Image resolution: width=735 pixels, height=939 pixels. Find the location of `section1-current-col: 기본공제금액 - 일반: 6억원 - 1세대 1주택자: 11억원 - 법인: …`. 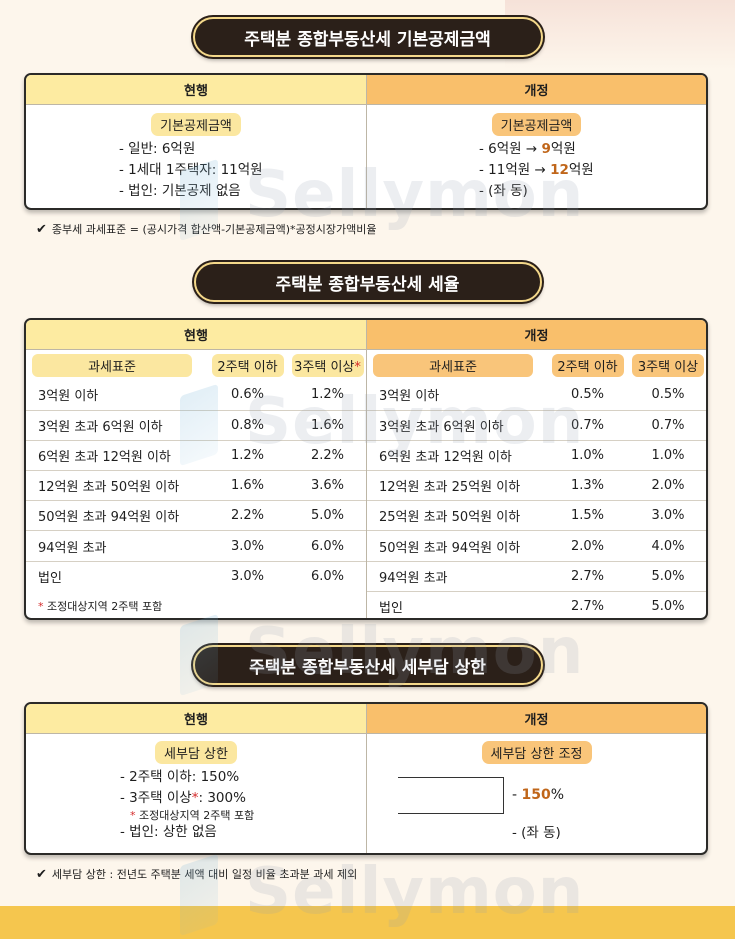

section1-current-col: 기본공제금액 - 일반: 6억원 - 1세대 1주택자: 11억원 - 법인: … is located at coordinates (196, 156).